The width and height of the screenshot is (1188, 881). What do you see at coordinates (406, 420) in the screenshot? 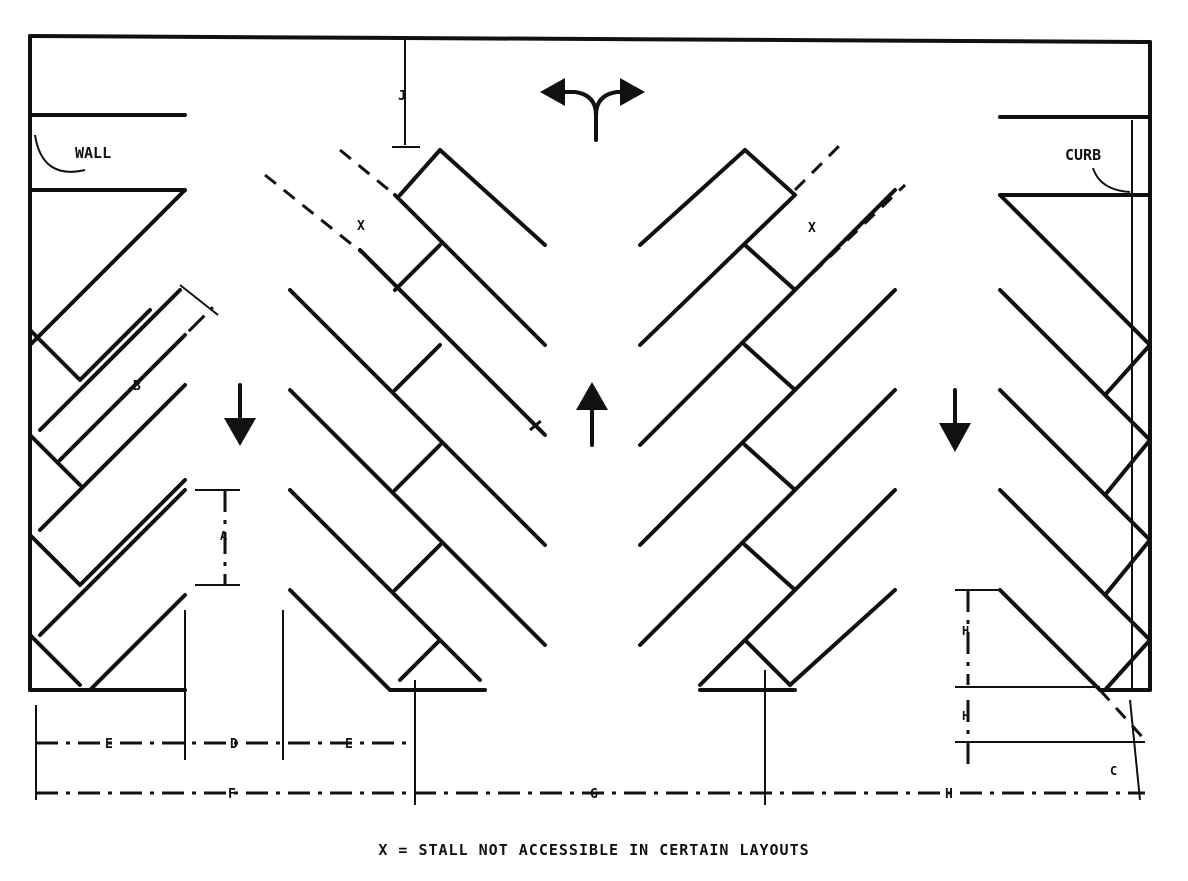
I see `stall-row-left-center` at bounding box center [406, 420].